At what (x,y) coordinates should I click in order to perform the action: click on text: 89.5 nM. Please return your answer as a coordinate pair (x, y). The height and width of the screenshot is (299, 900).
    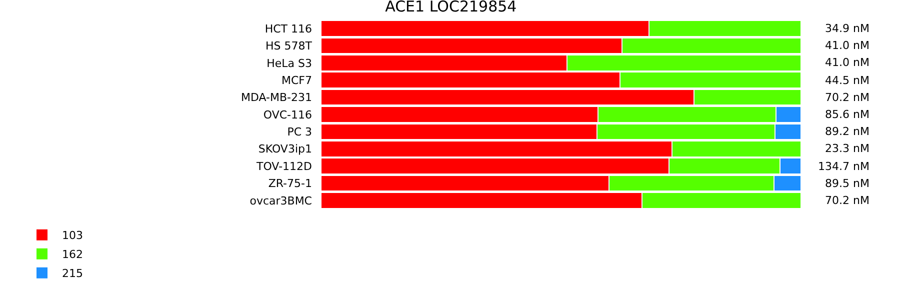
    Looking at the image, I should click on (847, 183).